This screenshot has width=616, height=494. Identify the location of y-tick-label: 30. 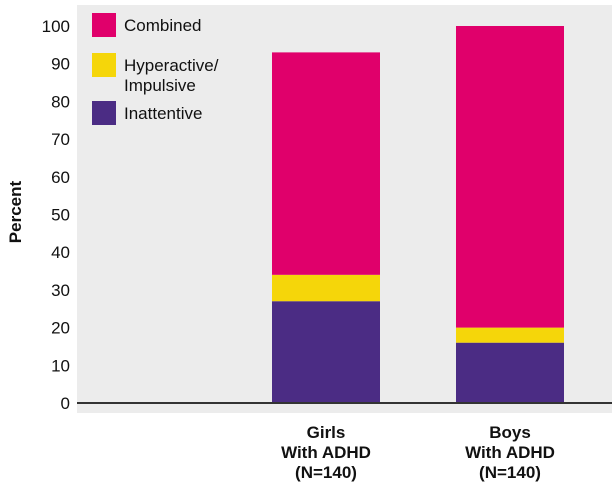
(60, 290).